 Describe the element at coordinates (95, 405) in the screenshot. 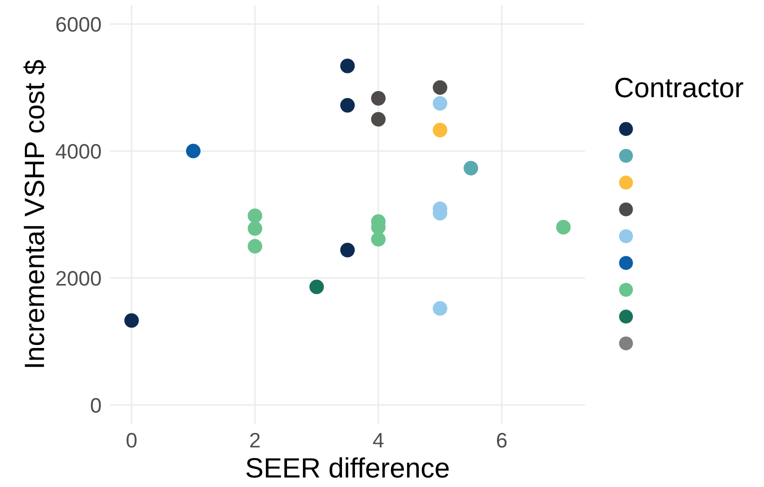

I see `y-tick-label: 0` at that location.